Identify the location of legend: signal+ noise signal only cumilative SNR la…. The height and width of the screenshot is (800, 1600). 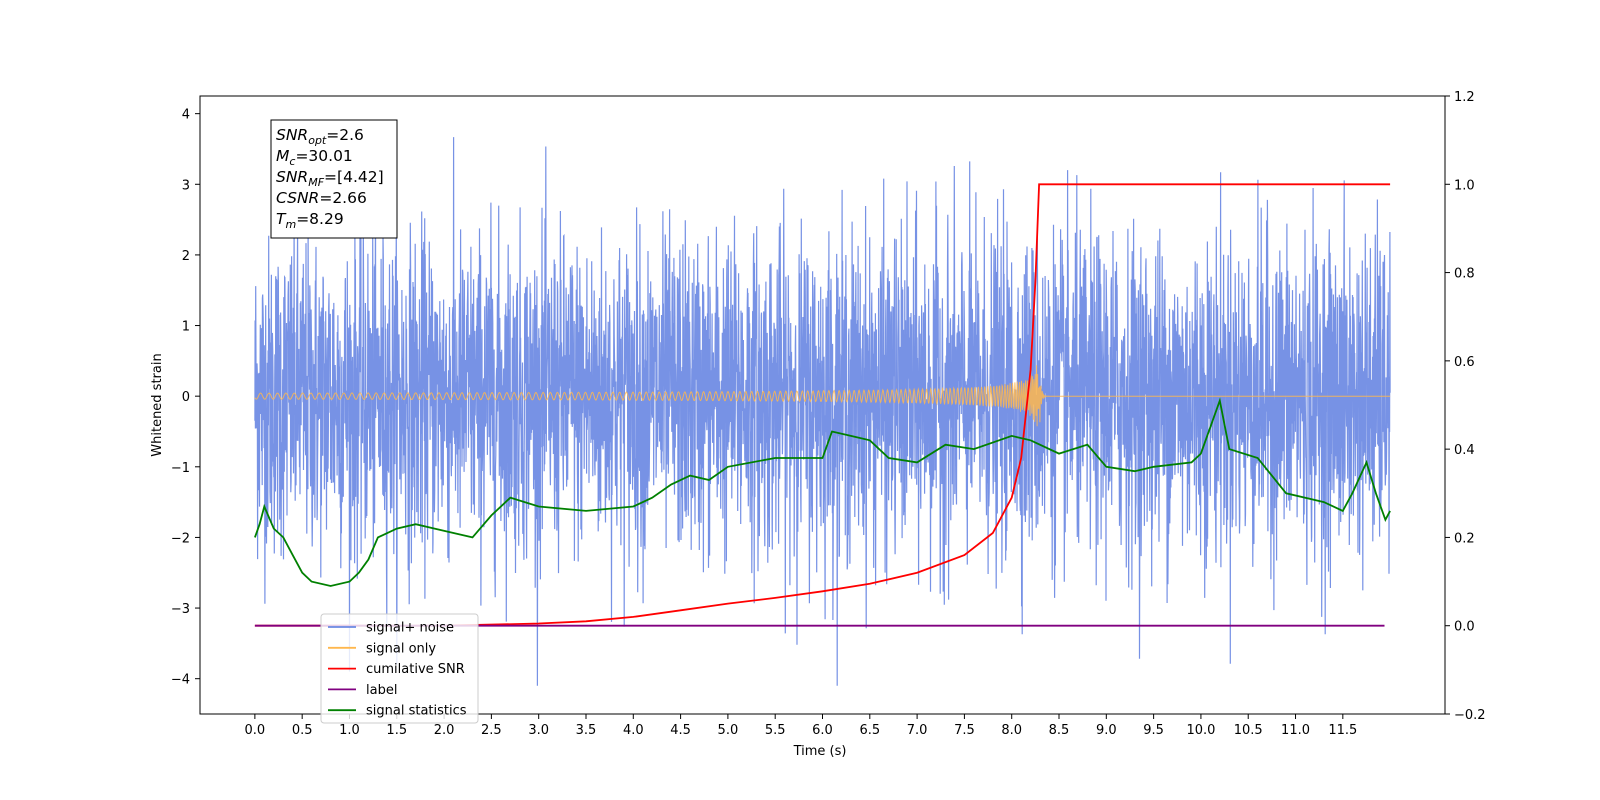
(399, 668).